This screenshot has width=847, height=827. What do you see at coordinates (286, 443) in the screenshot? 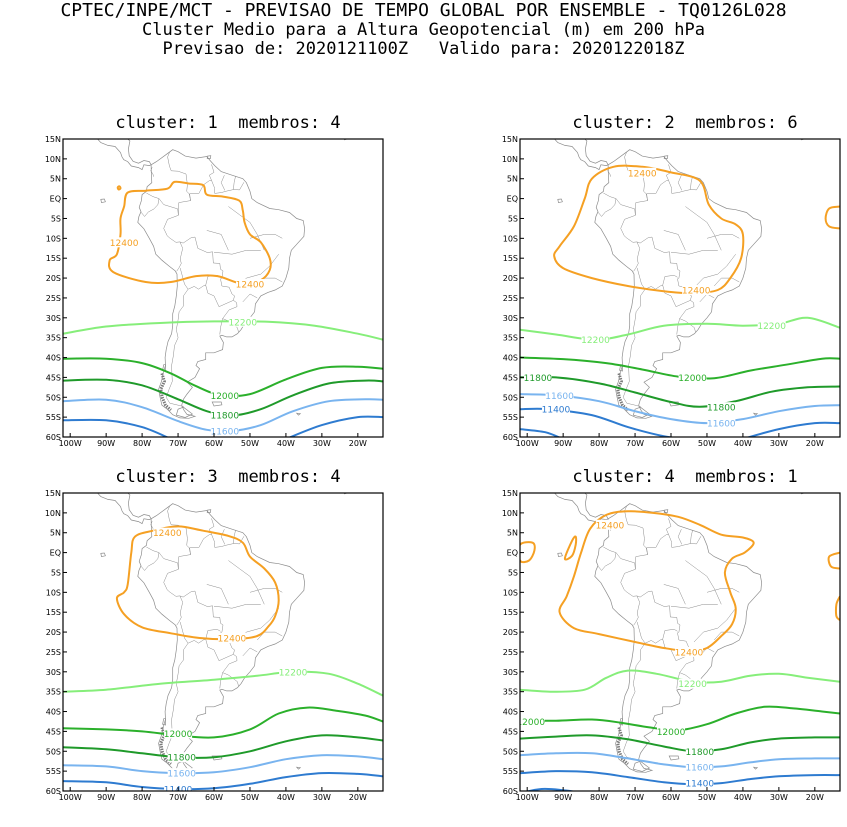
I see `lon-label: 40W` at bounding box center [286, 443].